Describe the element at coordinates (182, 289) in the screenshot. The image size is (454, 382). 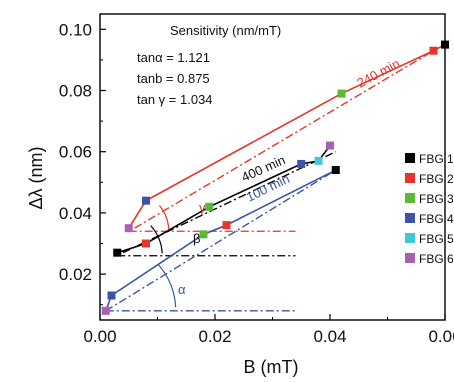
I see `angle-label-alpha: α` at that location.